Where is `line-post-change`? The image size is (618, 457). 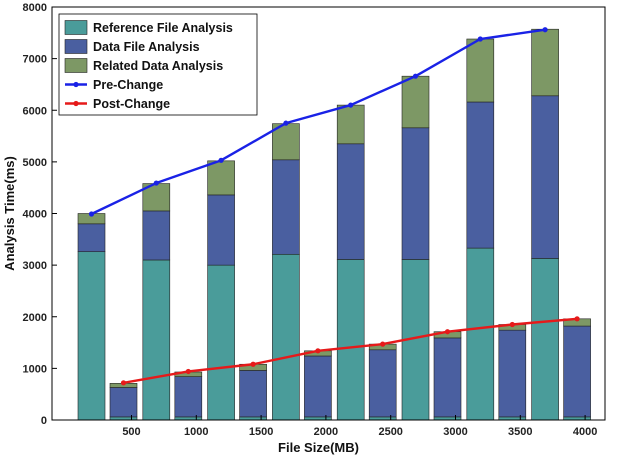 line-post-change is located at coordinates (350, 351).